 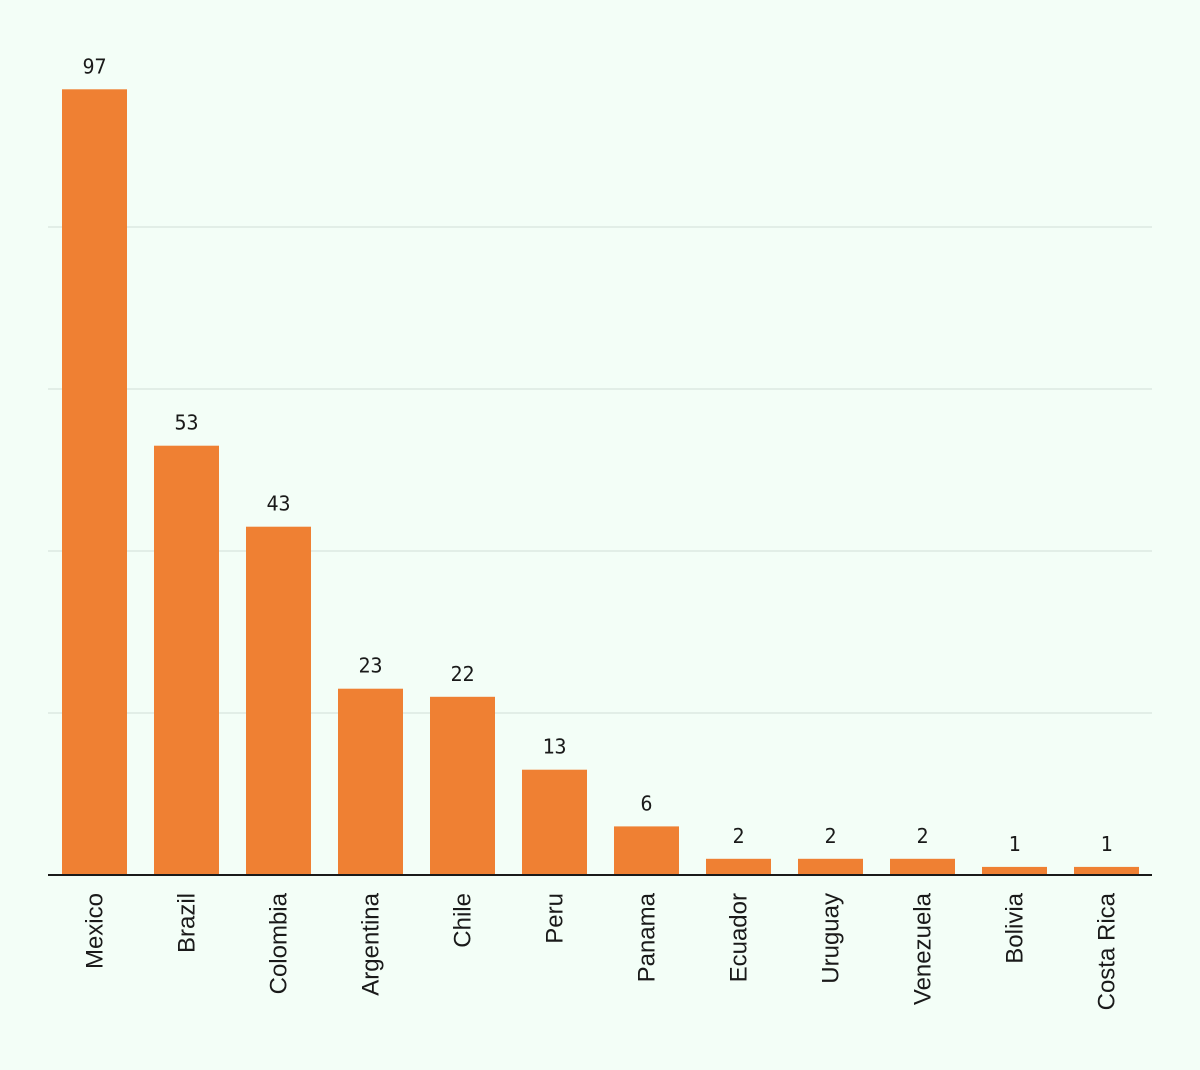 What do you see at coordinates (1106, 870) in the screenshot?
I see `bar-costa-rica` at bounding box center [1106, 870].